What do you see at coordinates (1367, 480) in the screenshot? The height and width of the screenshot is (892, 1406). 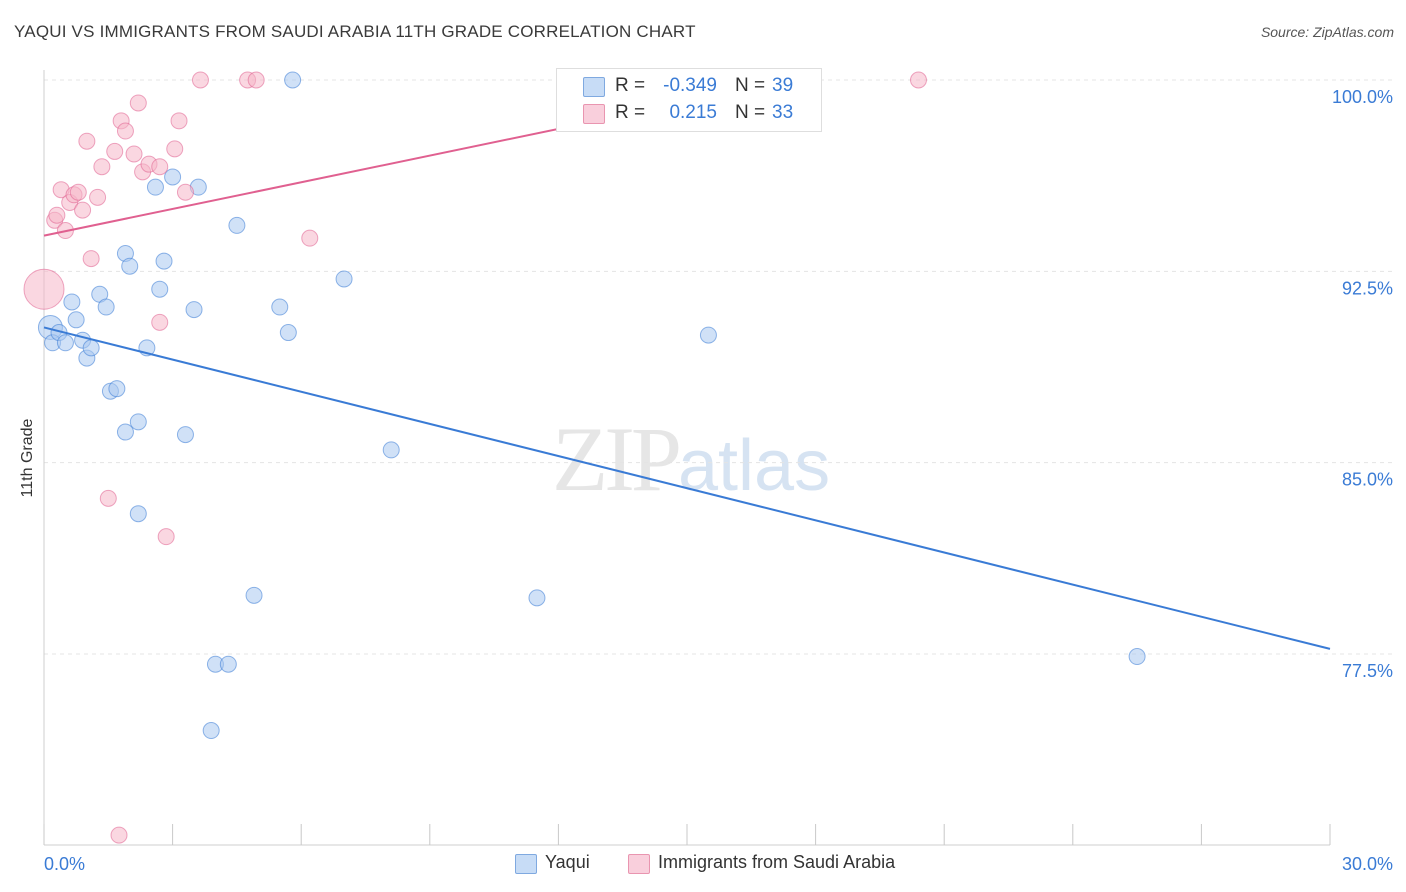 I see `y-tick-label: 85.0%` at bounding box center [1367, 480].